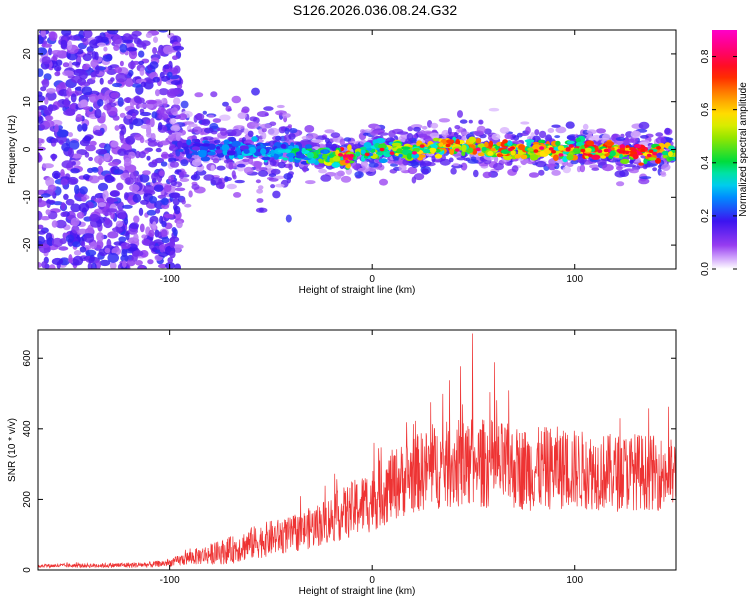  I want to click on y-axis-label: Frequency (Hz), so click(12, 149).